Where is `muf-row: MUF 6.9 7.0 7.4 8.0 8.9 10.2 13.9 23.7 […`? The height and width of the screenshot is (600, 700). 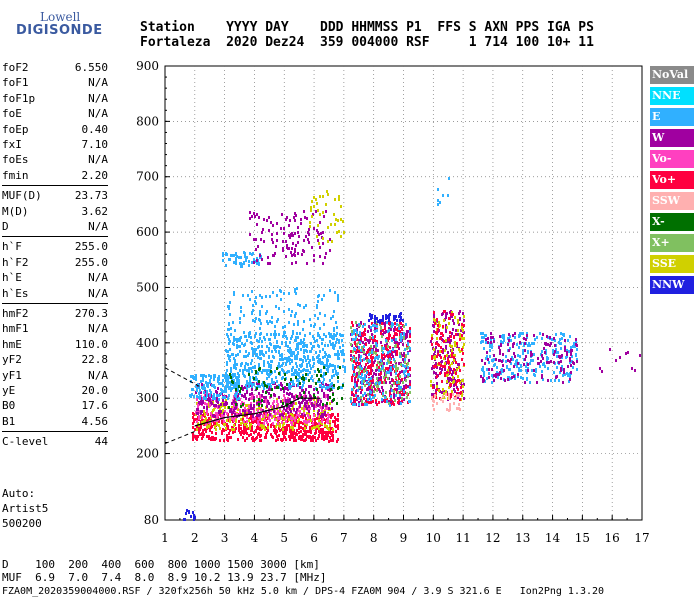
muf-row: MUF 6.9 7.0 7.4 8.0 8.9 10.2 13.9 23.7 [… is located at coordinates (164, 577).